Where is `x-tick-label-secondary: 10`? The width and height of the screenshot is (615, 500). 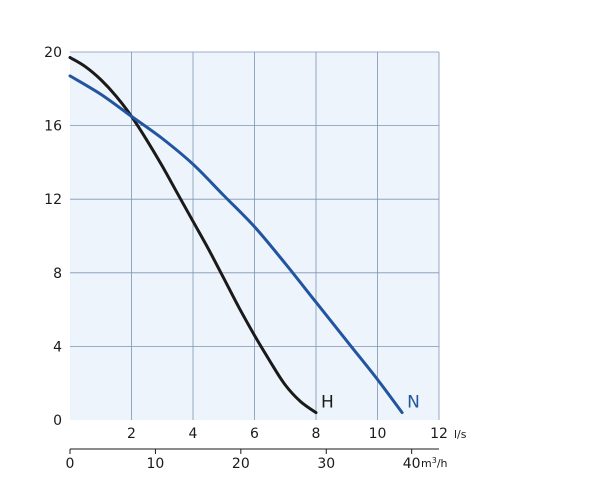
x-tick-label-secondary: 10 is located at coordinates (156, 464).